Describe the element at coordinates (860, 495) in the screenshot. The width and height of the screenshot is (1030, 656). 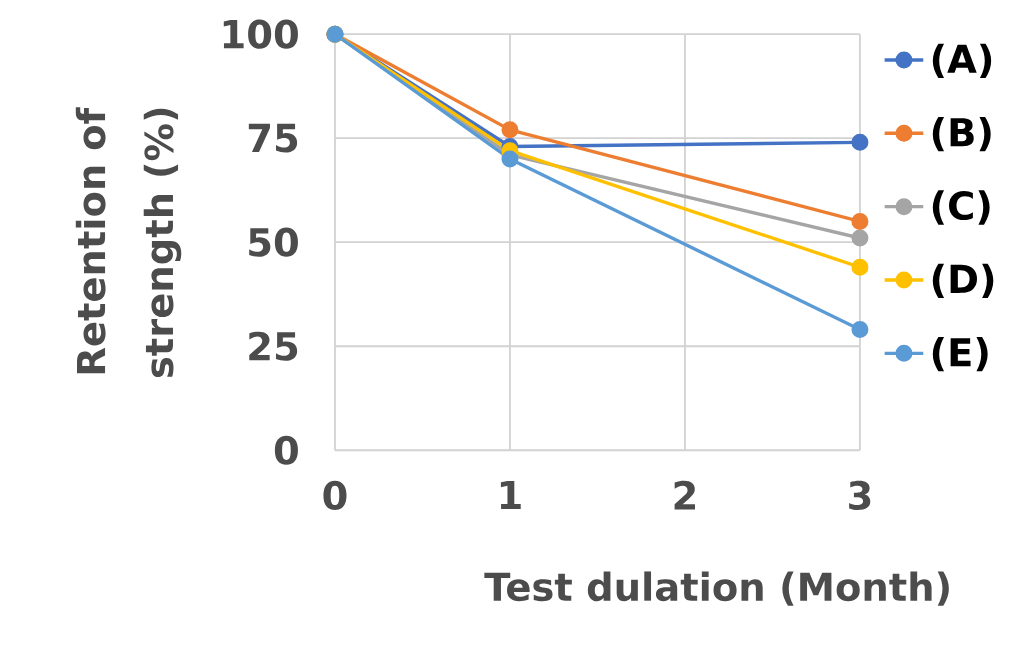
I see `x-tick-label: 3` at that location.